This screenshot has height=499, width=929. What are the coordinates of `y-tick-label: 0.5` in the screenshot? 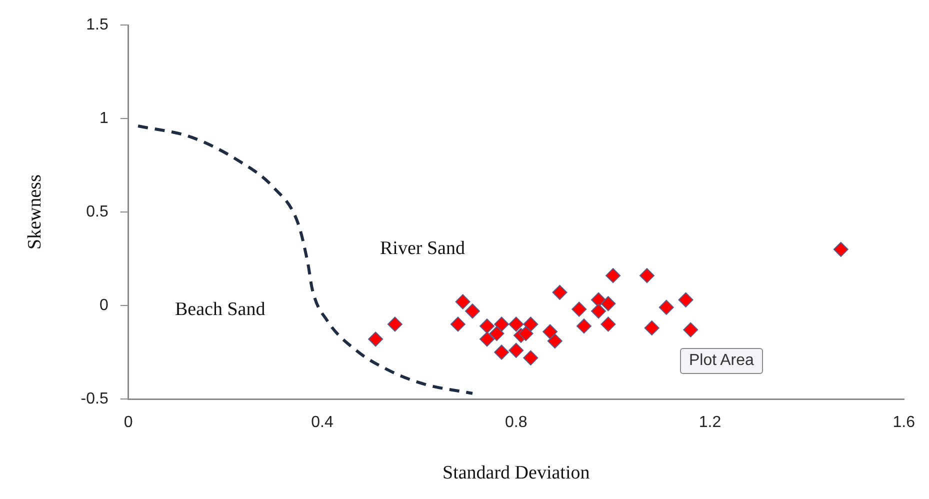 It's located at (97, 211).